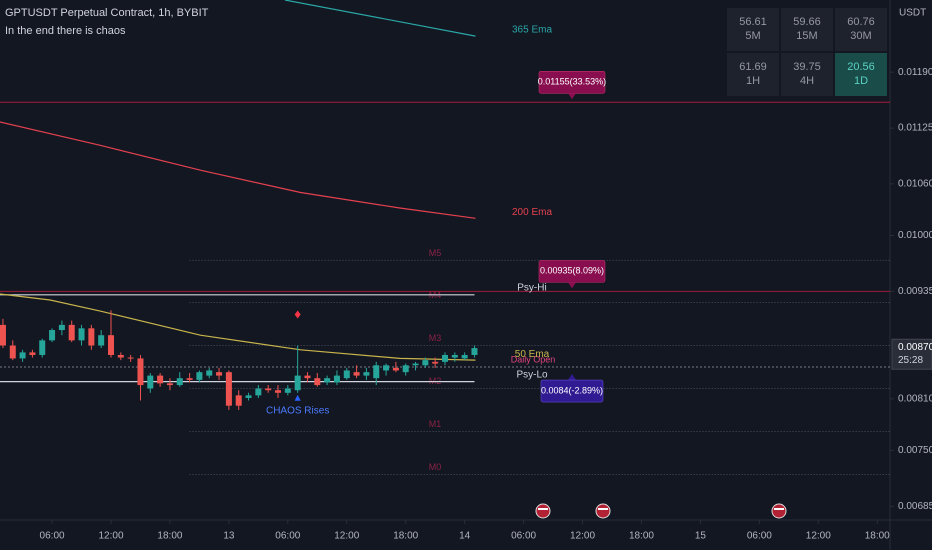 This screenshot has height=550, width=932. I want to click on y-tick-label: 0.01000, so click(915, 235).